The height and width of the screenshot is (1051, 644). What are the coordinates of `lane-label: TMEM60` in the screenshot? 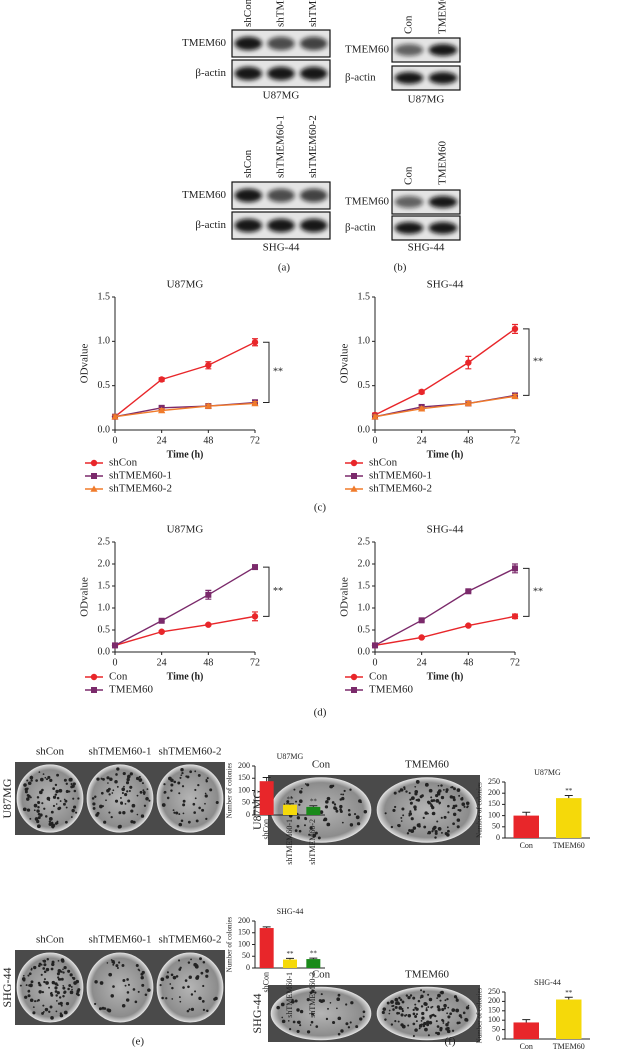 It's located at (443, 17).